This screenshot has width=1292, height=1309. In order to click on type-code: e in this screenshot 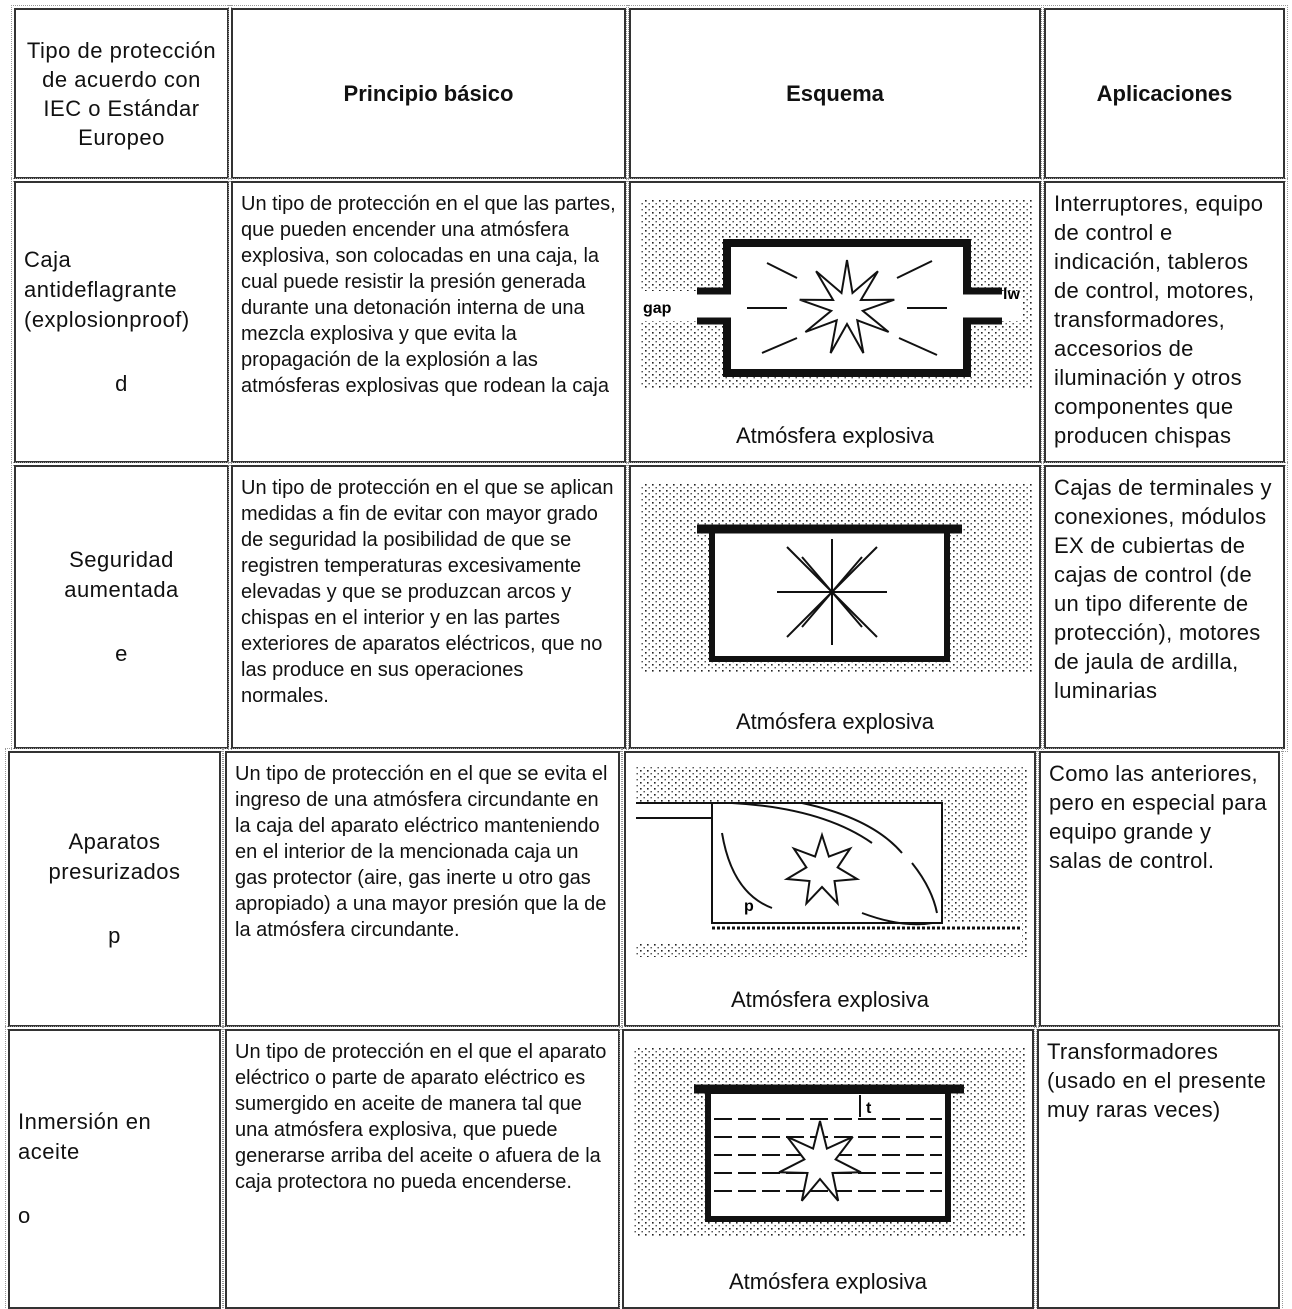, I will do `click(121, 653)`.